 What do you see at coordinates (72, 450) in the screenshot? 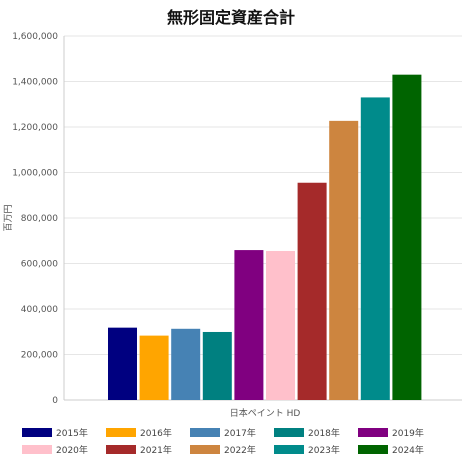
I see `legend-entry: 2020年` at bounding box center [72, 450].